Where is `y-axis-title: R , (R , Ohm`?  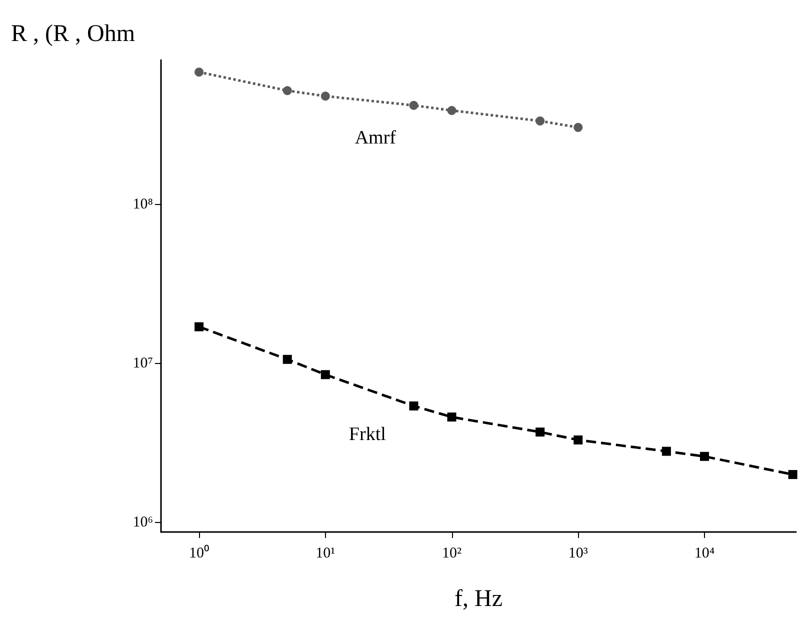
y-axis-title: R , (R , Ohm is located at coordinates (73, 34).